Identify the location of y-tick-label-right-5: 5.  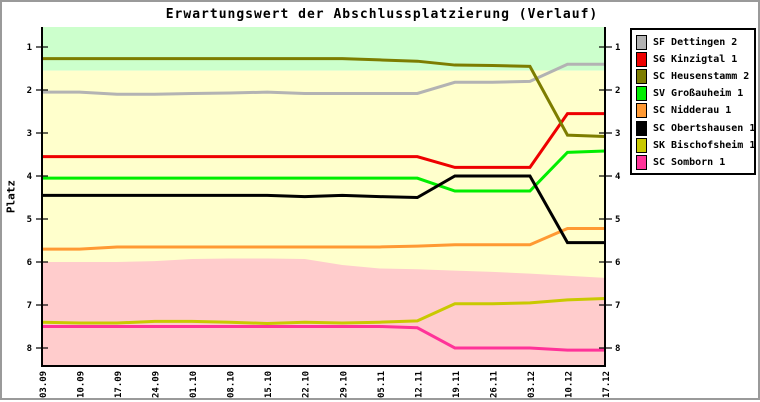
(617, 220).